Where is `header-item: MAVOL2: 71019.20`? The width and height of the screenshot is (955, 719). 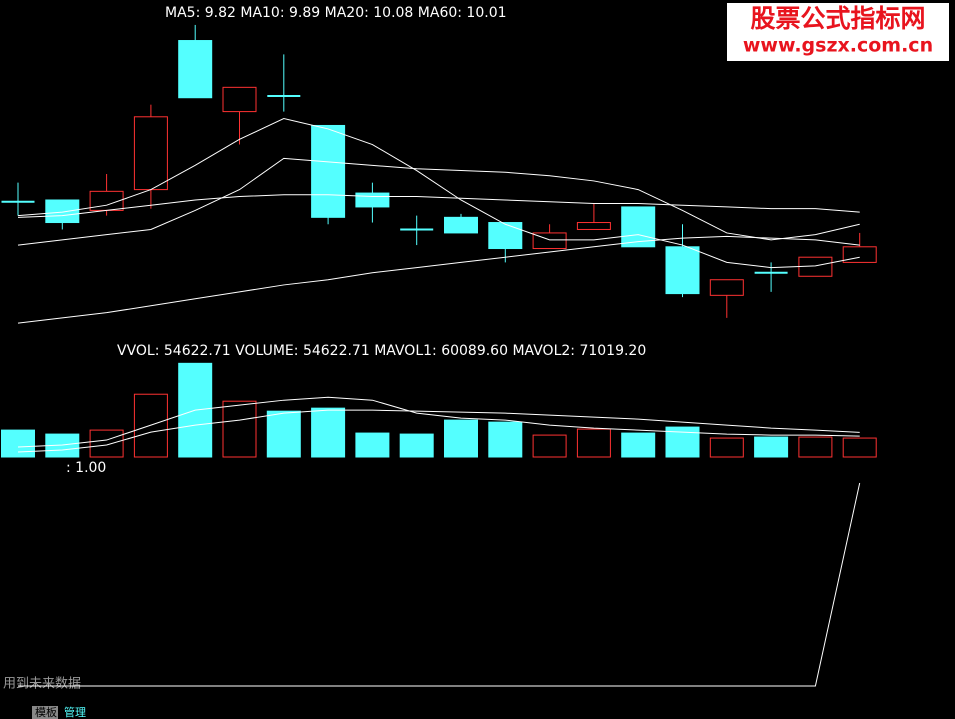 header-item: MAVOL2: 71019.20 is located at coordinates (579, 351).